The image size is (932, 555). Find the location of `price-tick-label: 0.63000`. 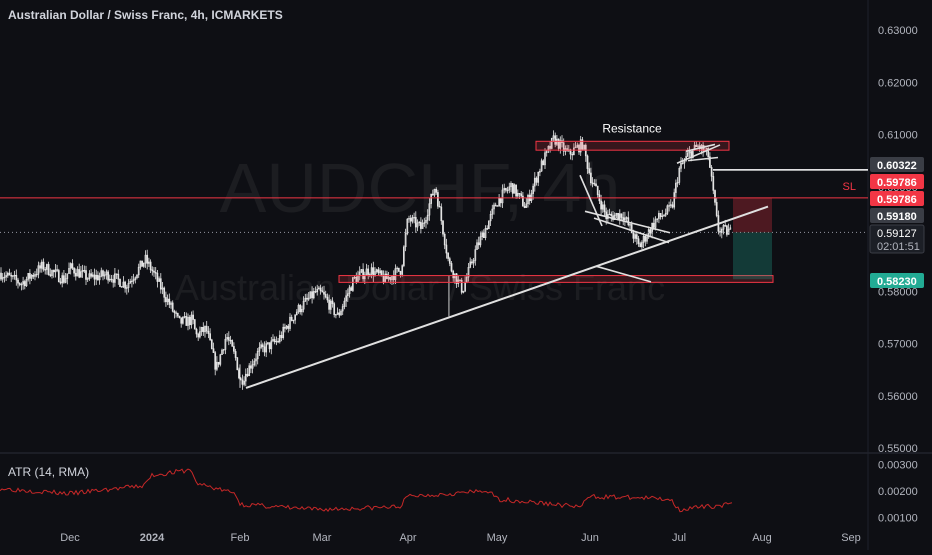

price-tick-label: 0.63000 is located at coordinates (898, 31).